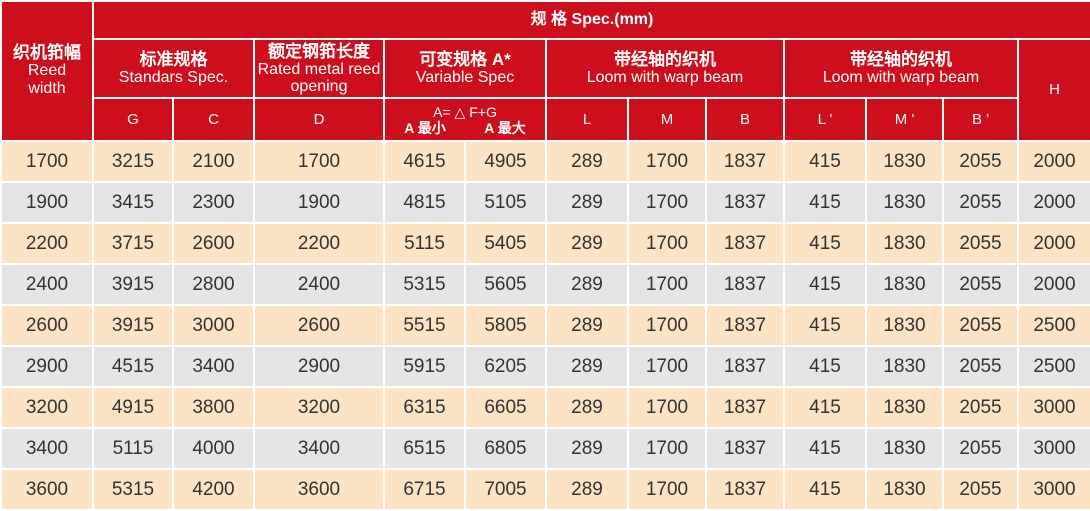  What do you see at coordinates (425, 127) in the screenshot?
I see `a-min: A 最小` at bounding box center [425, 127].